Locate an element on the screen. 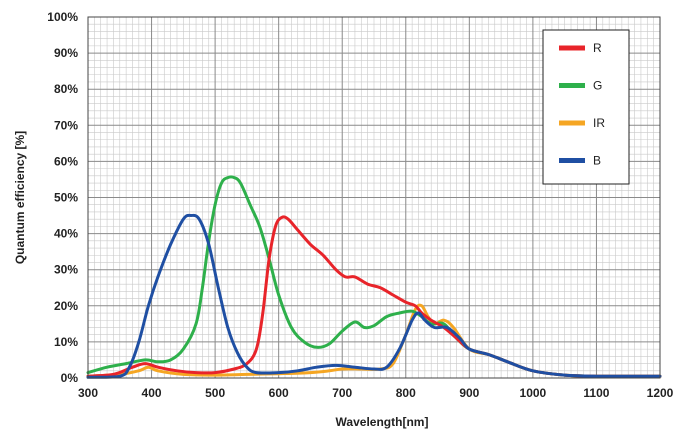 The image size is (686, 437). legend: R G IR B is located at coordinates (586, 107).